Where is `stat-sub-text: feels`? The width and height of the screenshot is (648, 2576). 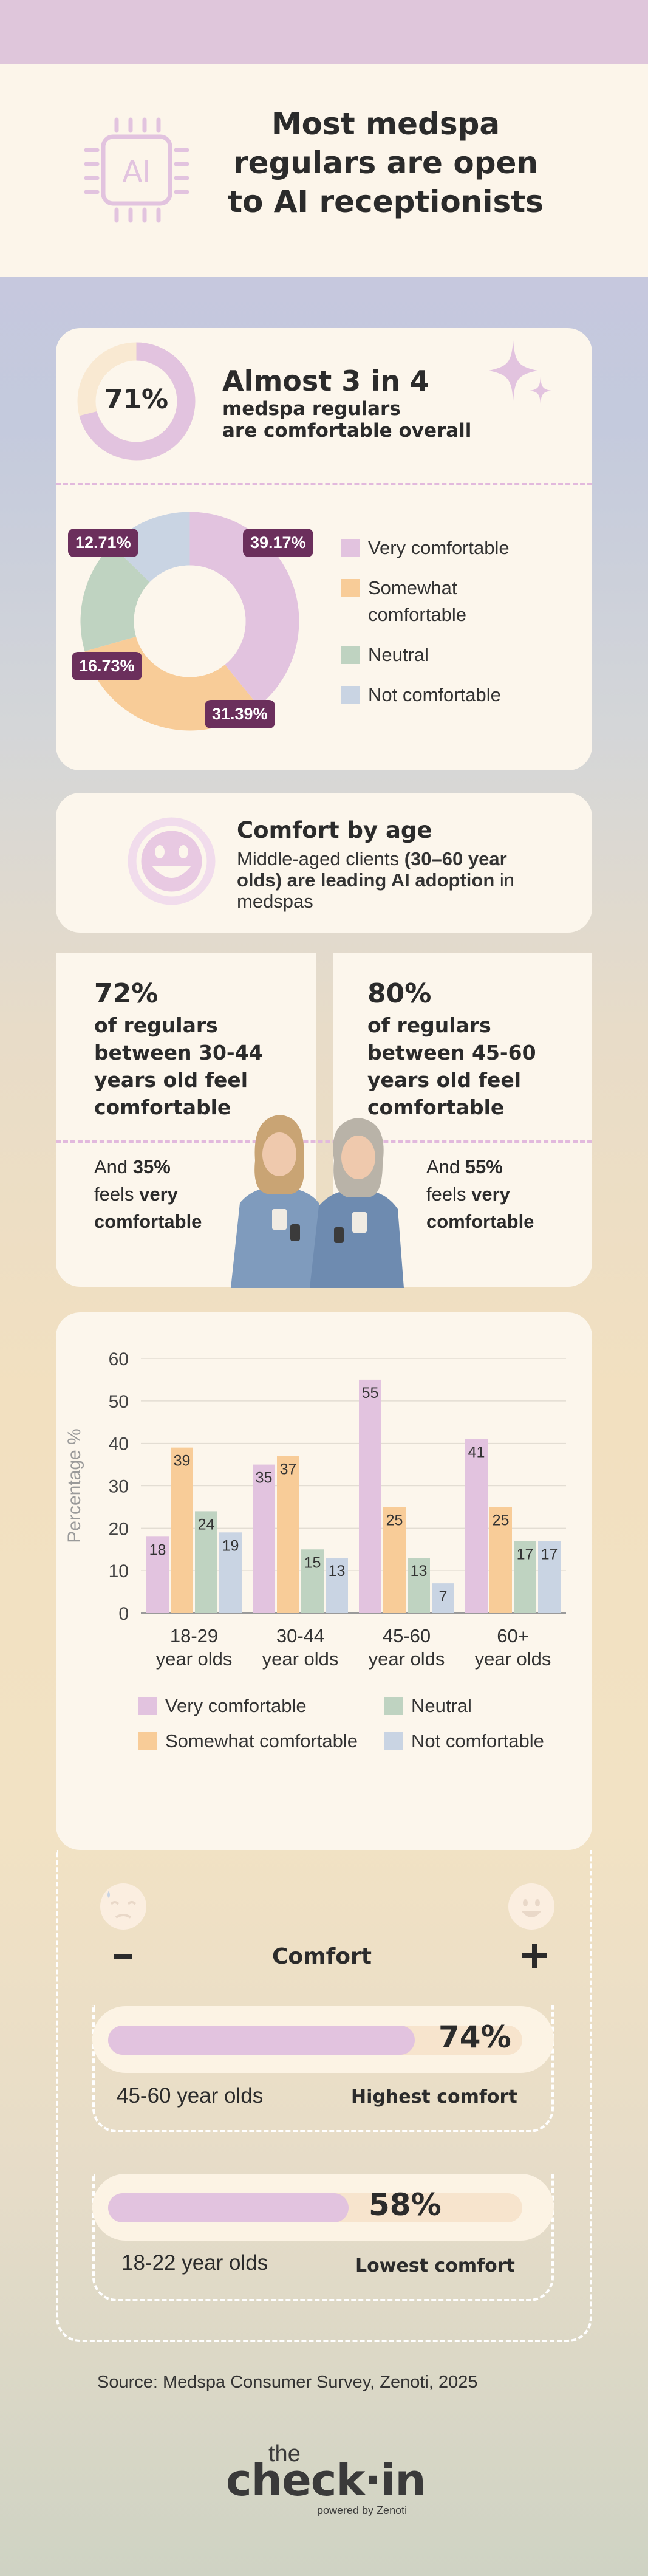
stat-sub-text: feels is located at coordinates (449, 1194).